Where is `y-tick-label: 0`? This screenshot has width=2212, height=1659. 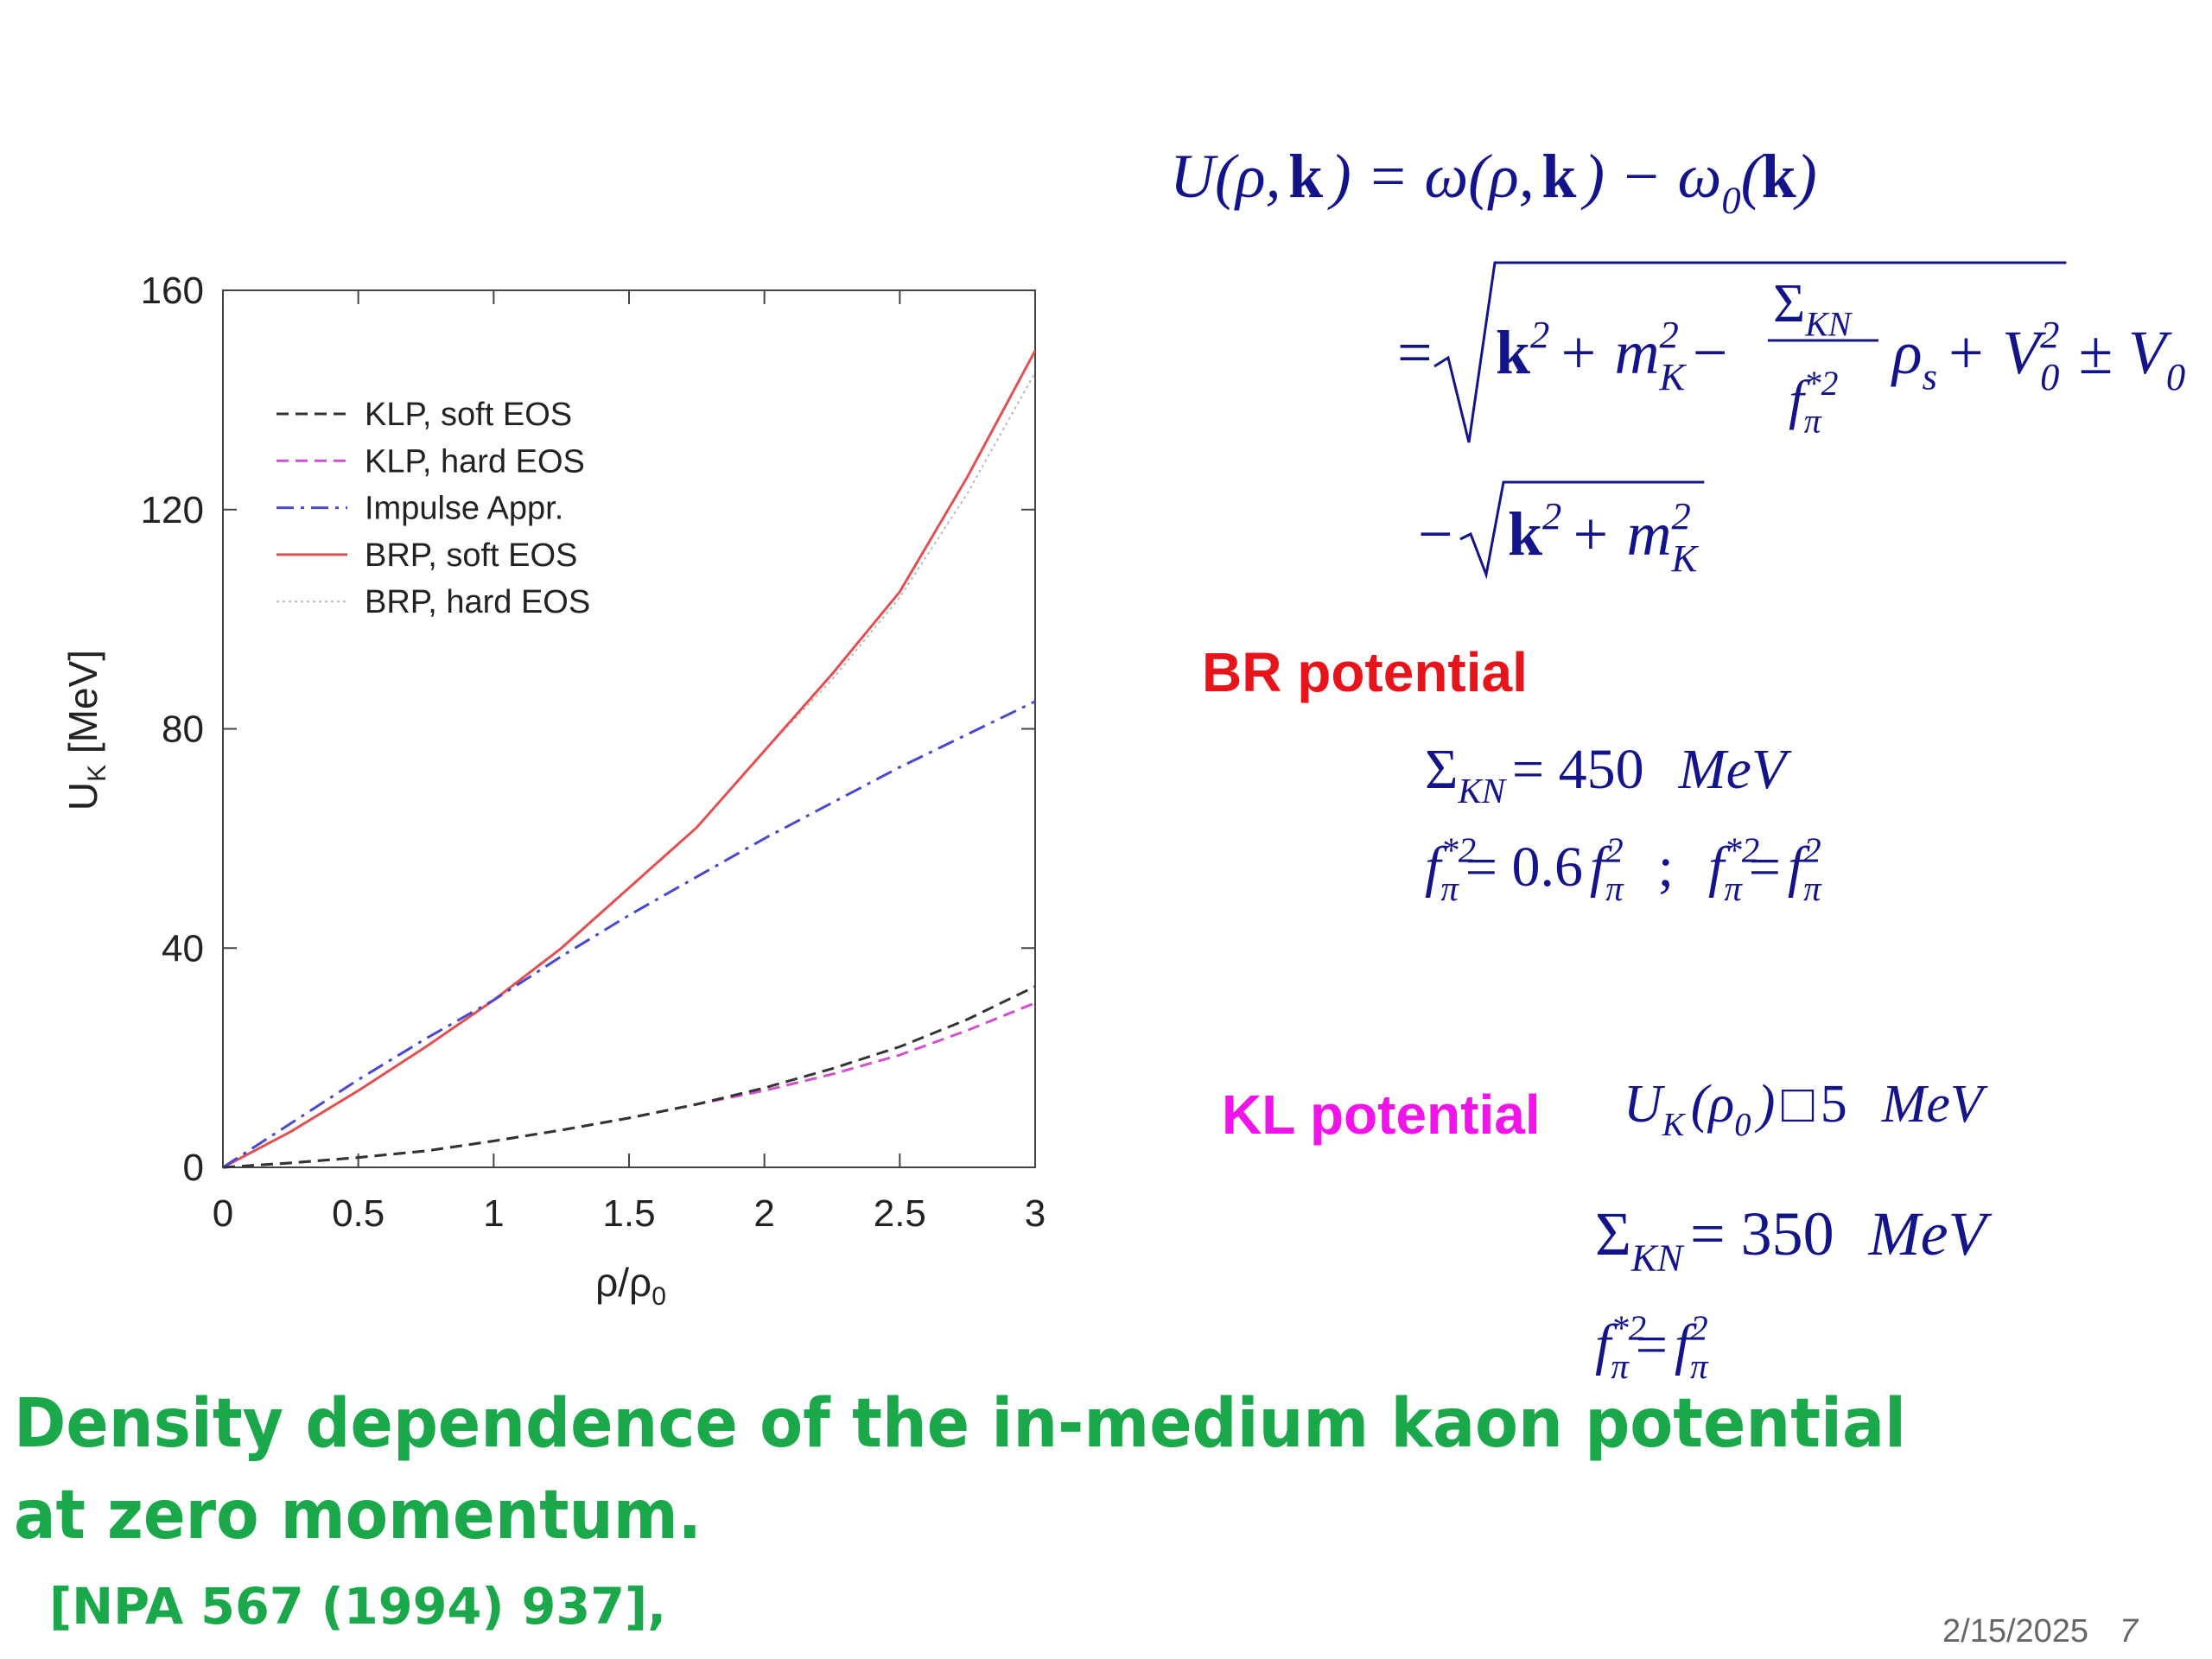
y-tick-label: 0 is located at coordinates (193, 1168).